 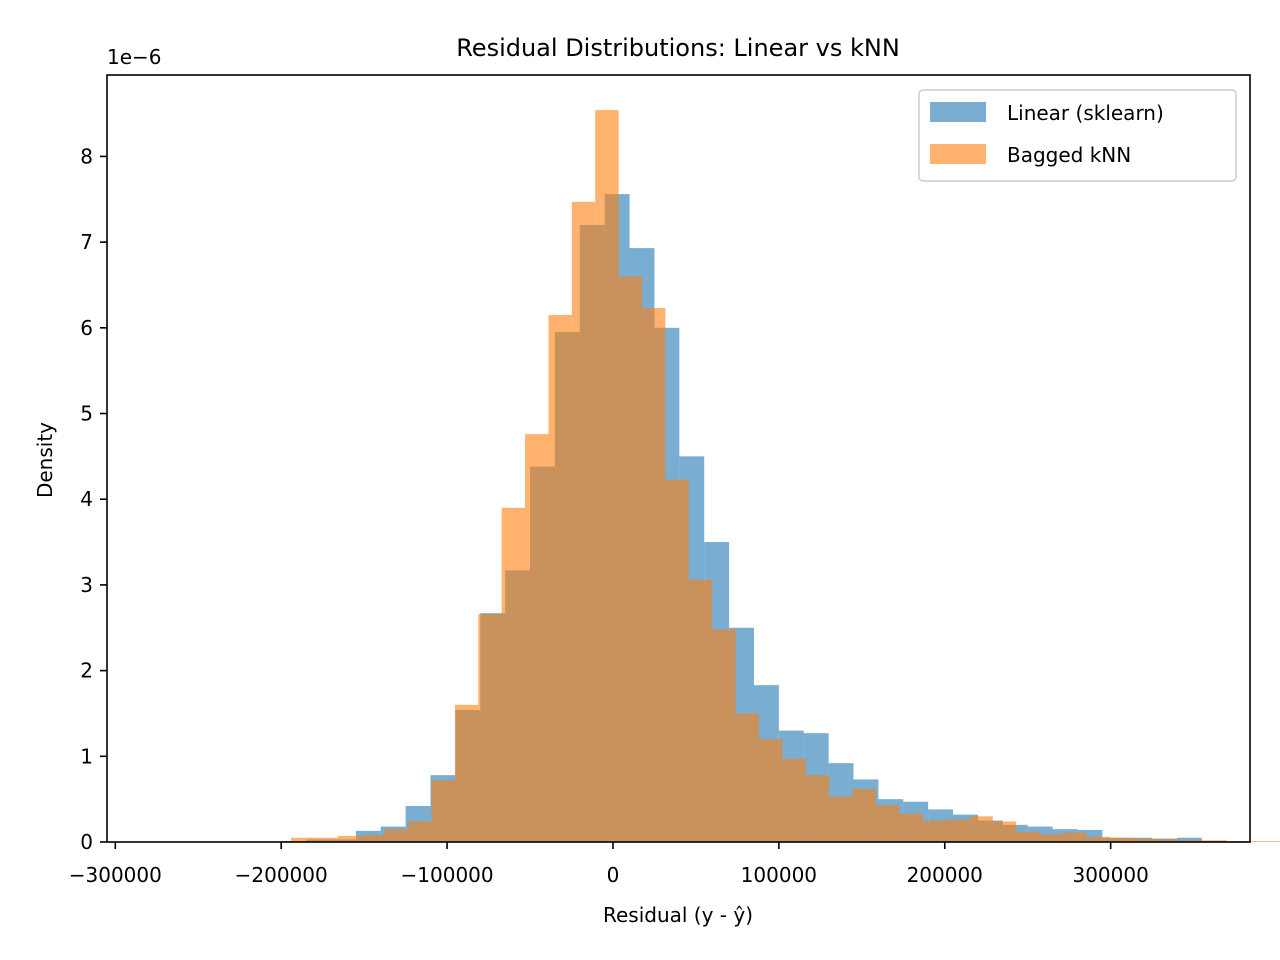 I want to click on y-axis-label: Density, so click(x=45, y=460).